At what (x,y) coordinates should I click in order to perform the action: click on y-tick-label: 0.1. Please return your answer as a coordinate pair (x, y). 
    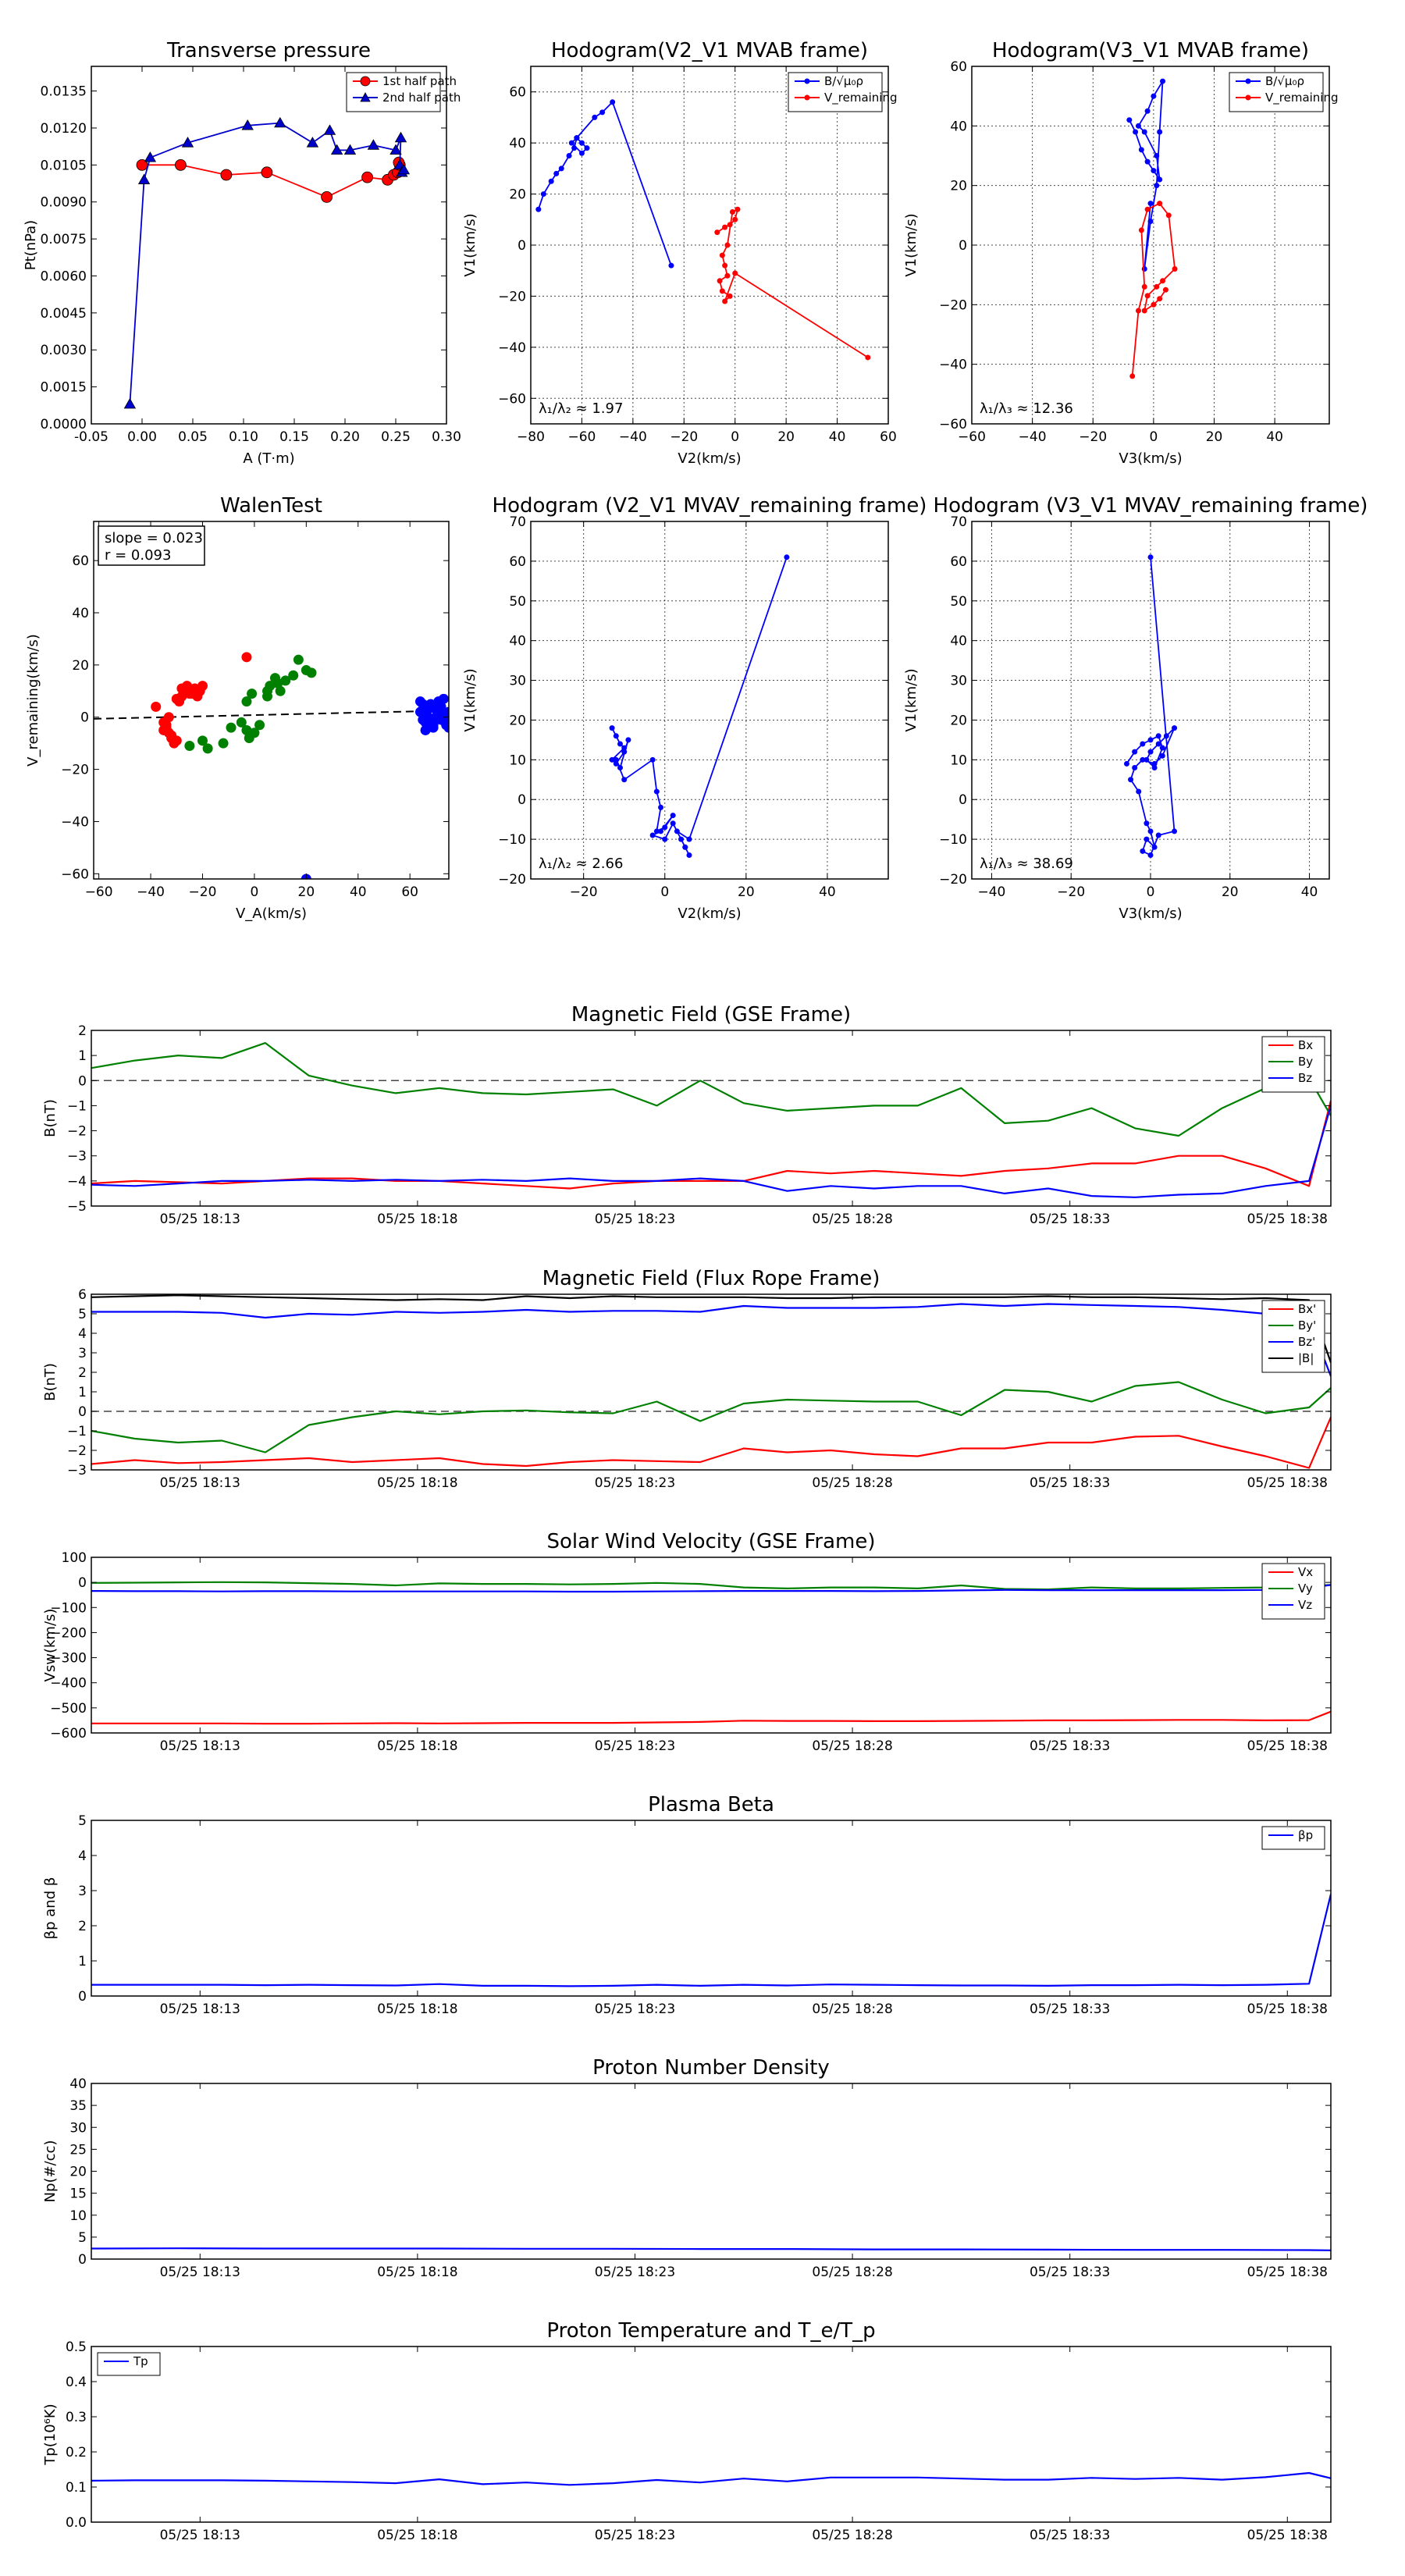
    Looking at the image, I should click on (76, 2488).